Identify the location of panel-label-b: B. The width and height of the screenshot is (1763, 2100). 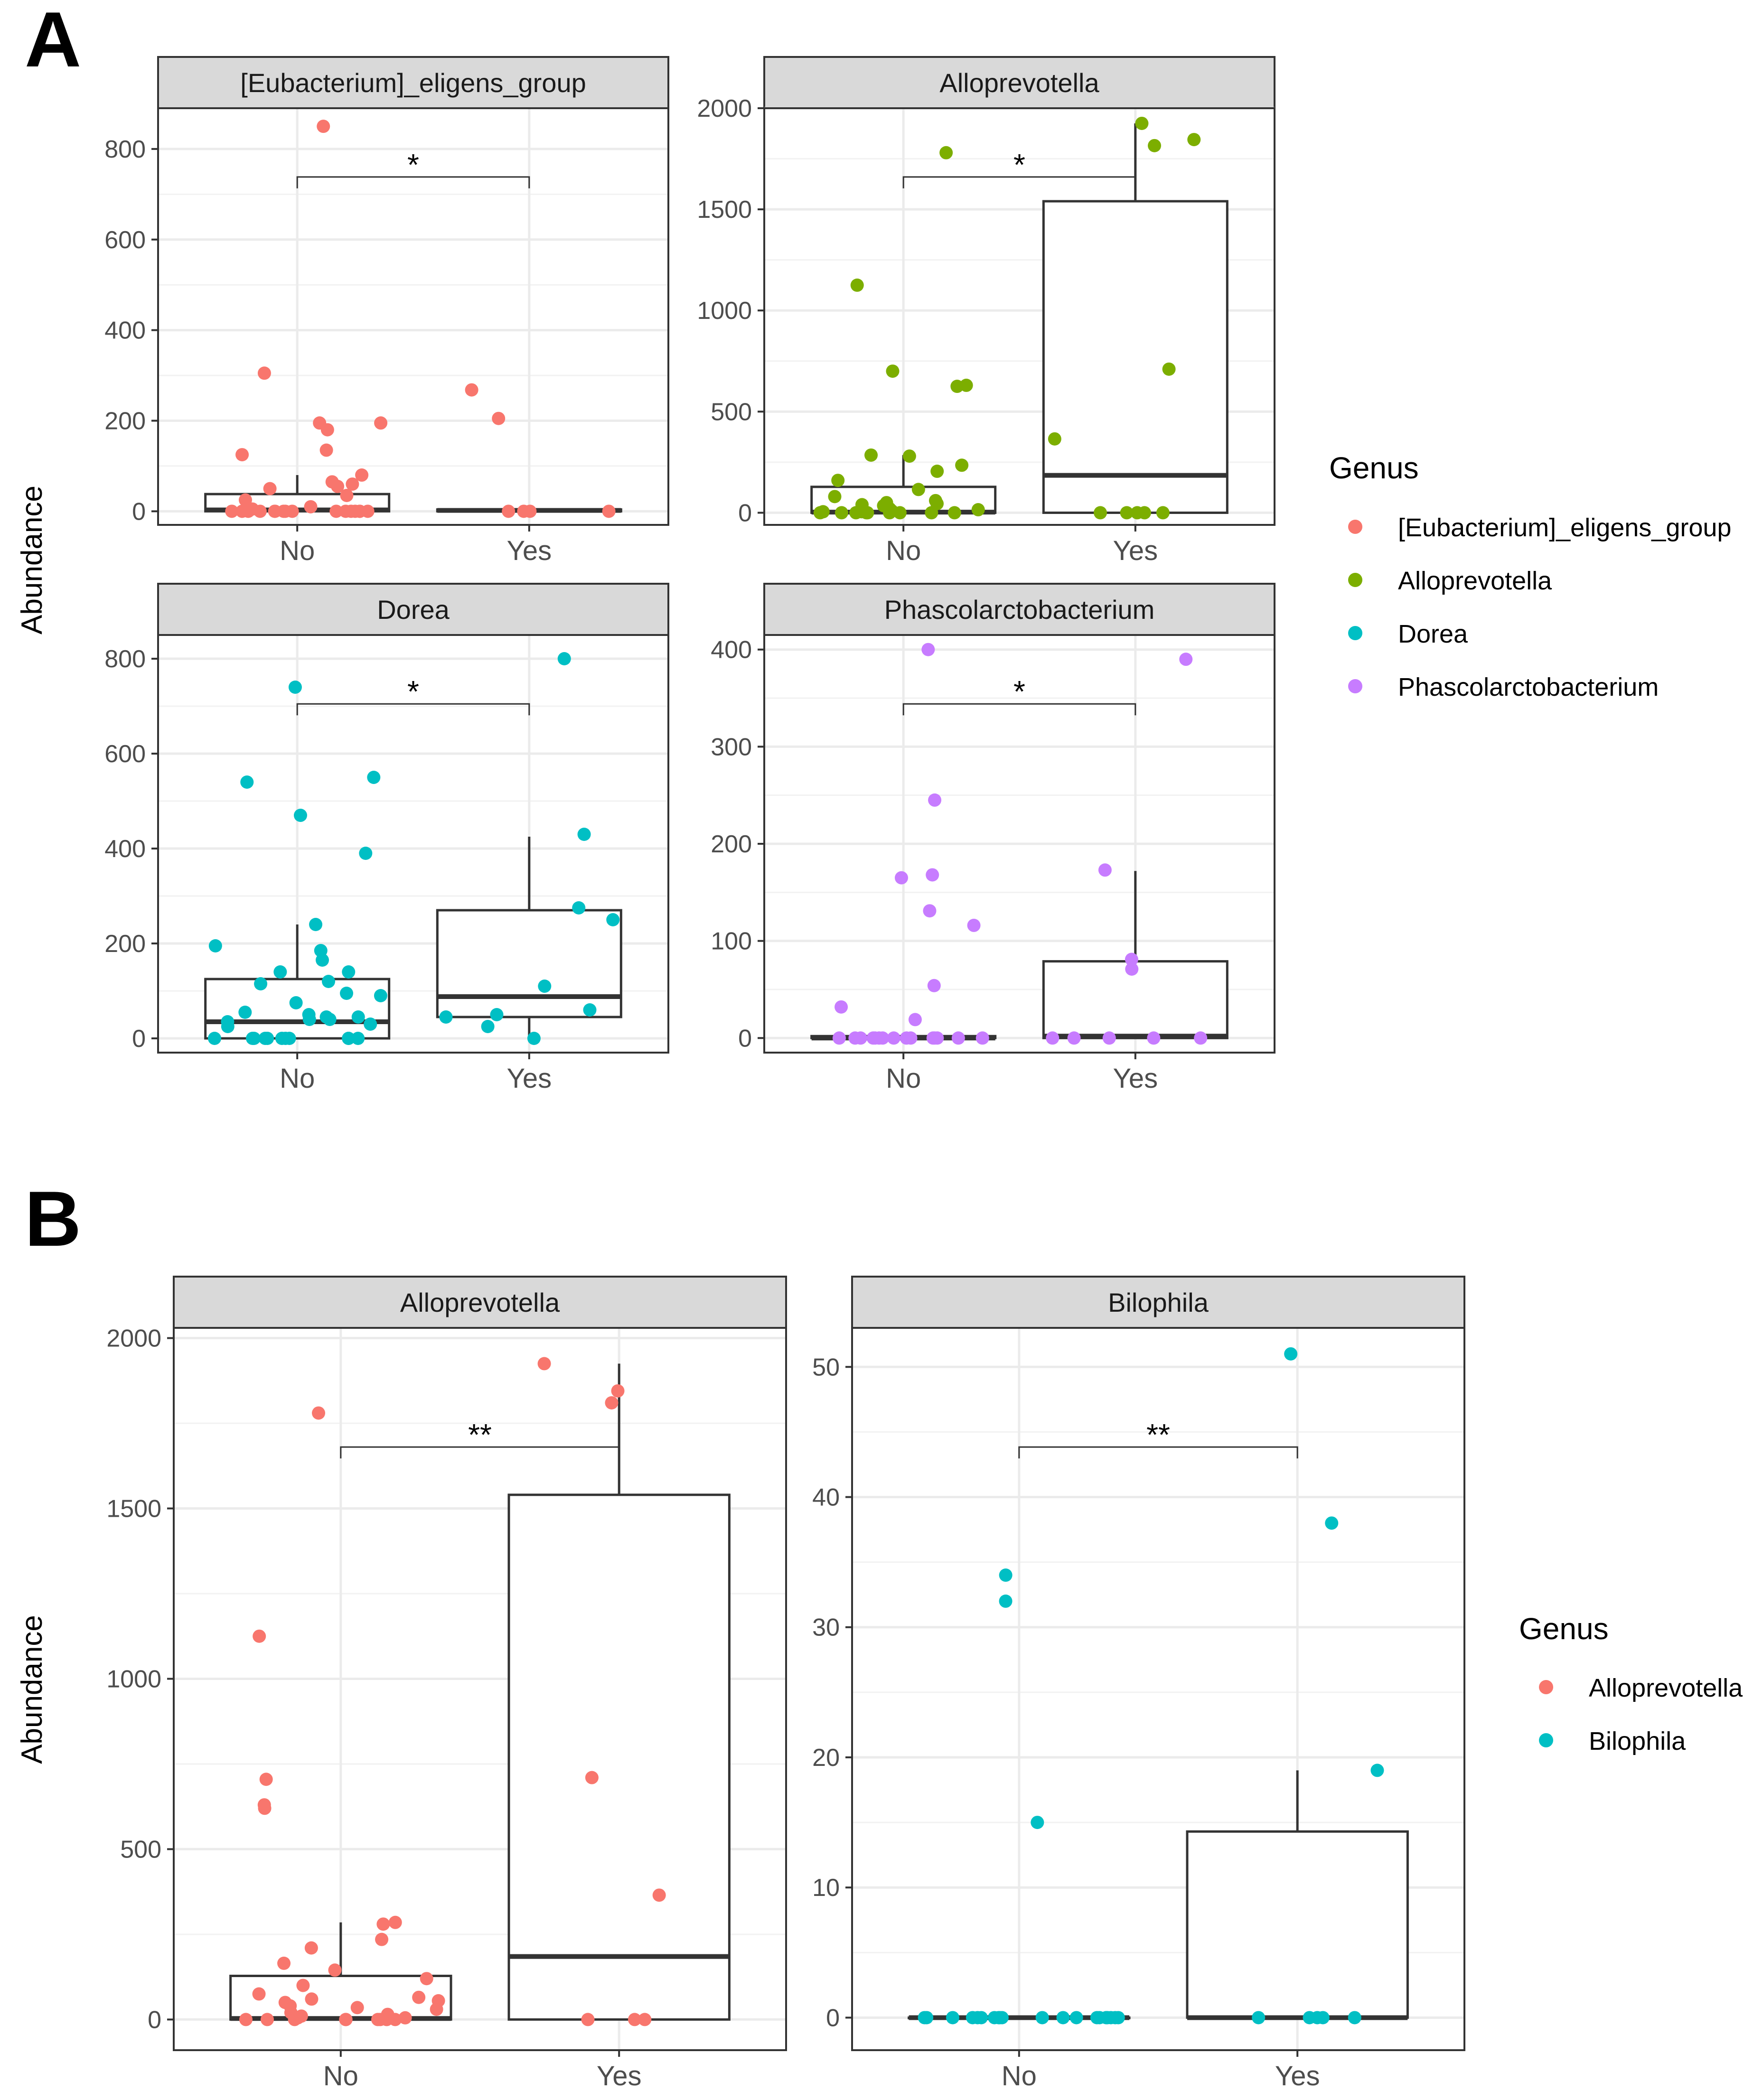
(53, 1218).